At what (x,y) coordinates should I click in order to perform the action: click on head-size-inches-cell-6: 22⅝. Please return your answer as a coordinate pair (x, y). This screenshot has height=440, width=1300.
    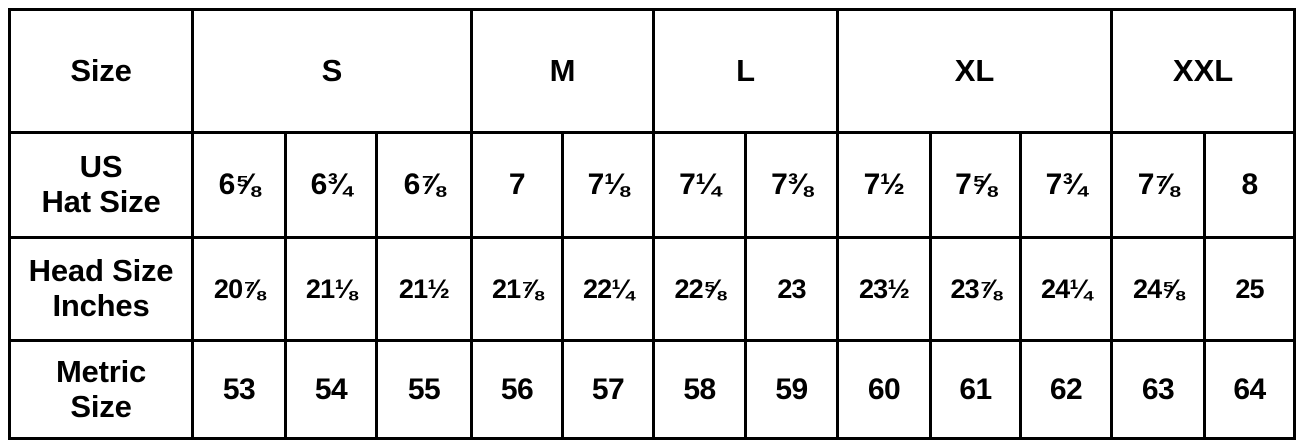
    Looking at the image, I should click on (700, 289).